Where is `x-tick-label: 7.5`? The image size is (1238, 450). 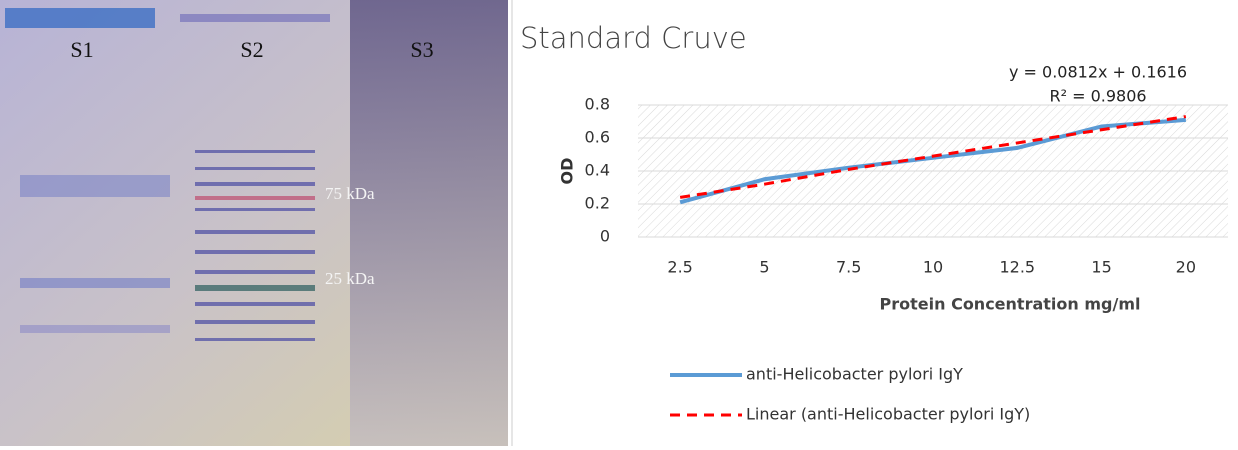 x-tick-label: 7.5 is located at coordinates (848, 267).